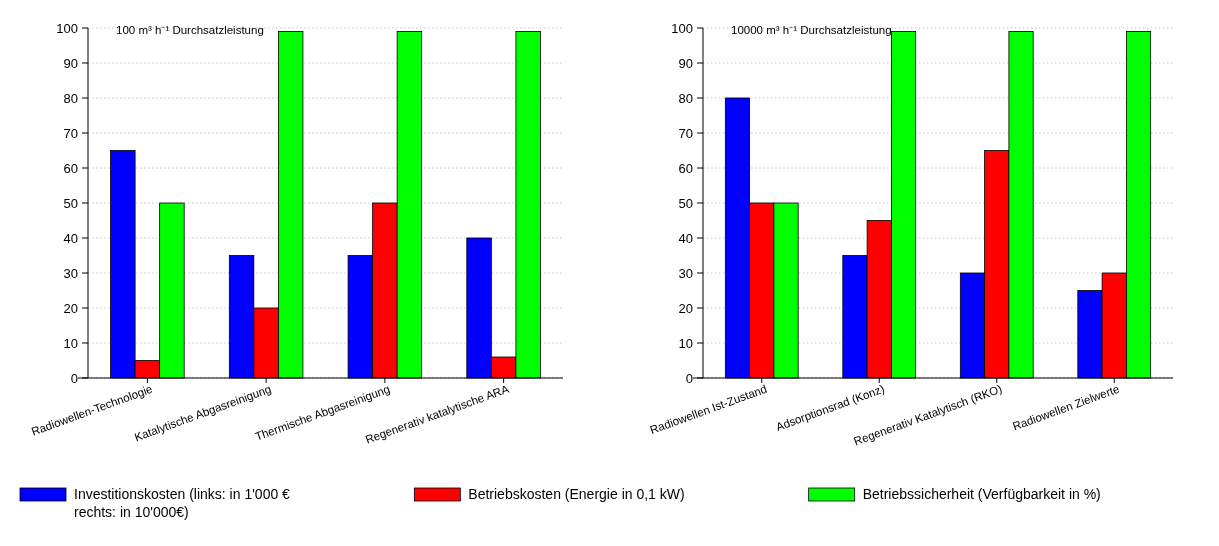 The height and width of the screenshot is (546, 1219). Describe the element at coordinates (576, 494) in the screenshot. I see `legend-label: Betriebskosten (Energie in 0,1 kW)` at that location.